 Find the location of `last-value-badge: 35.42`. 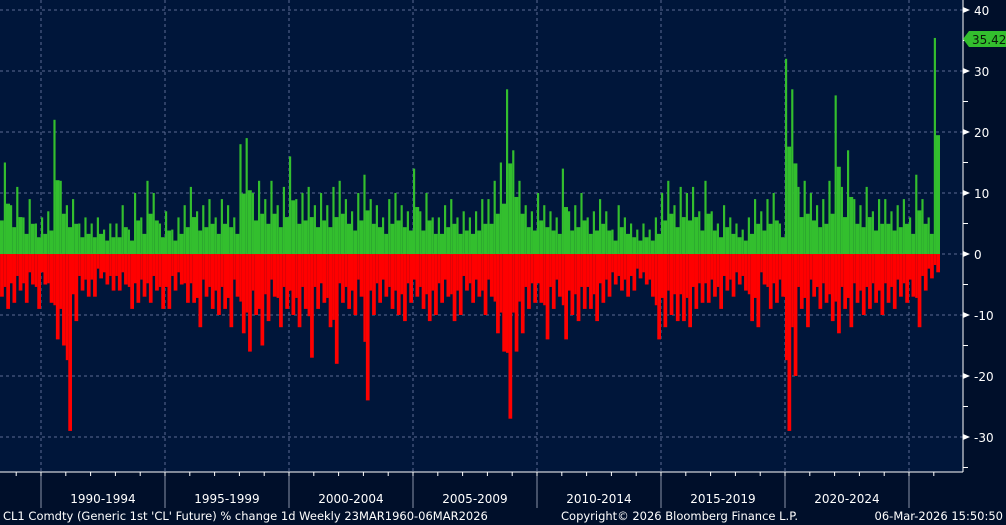

last-value-badge: 35.42 is located at coordinates (984, 39).